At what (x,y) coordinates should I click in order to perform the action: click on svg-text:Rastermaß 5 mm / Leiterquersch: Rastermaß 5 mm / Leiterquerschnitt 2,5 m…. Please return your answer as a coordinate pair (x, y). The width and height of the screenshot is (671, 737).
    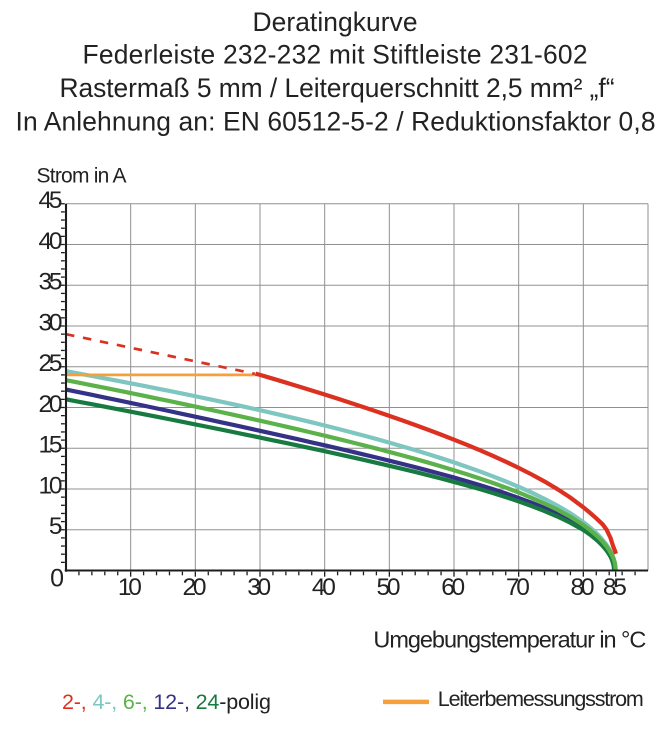
    Looking at the image, I should click on (337, 88).